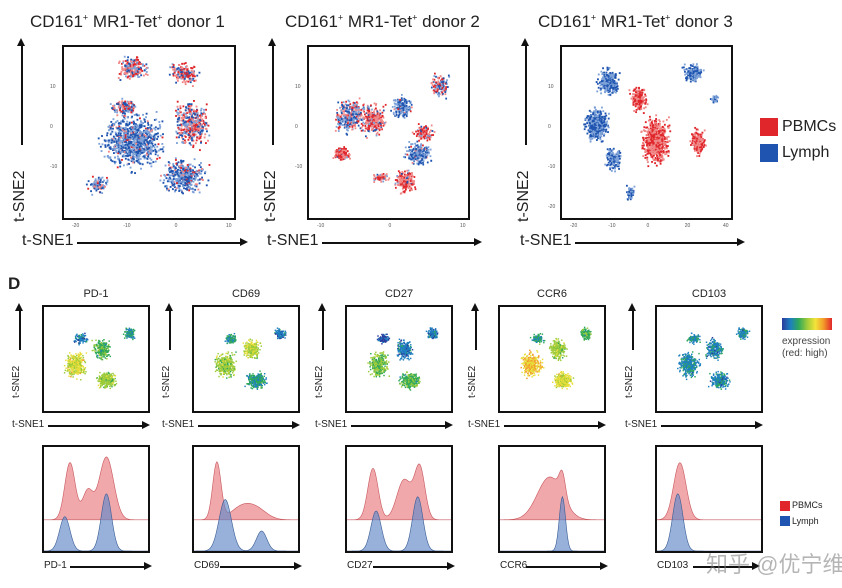 This screenshot has height=588, width=842. Describe the element at coordinates (390, 226) in the screenshot. I see `x-tick-label: 0` at that location.